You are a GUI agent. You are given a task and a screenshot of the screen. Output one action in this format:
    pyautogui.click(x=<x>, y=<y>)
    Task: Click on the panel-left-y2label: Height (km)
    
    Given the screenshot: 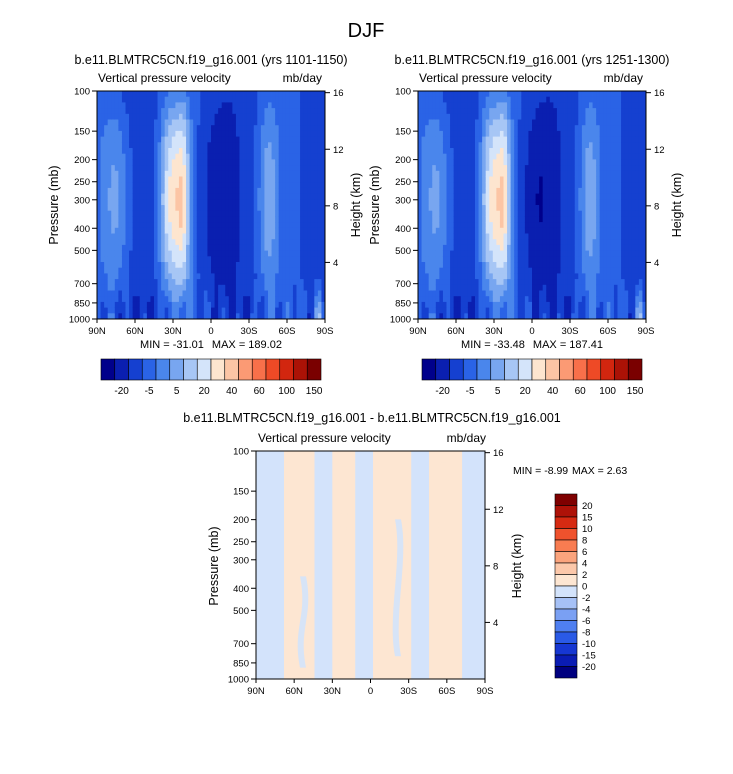 What is the action you would take?
    pyautogui.click(x=356, y=205)
    